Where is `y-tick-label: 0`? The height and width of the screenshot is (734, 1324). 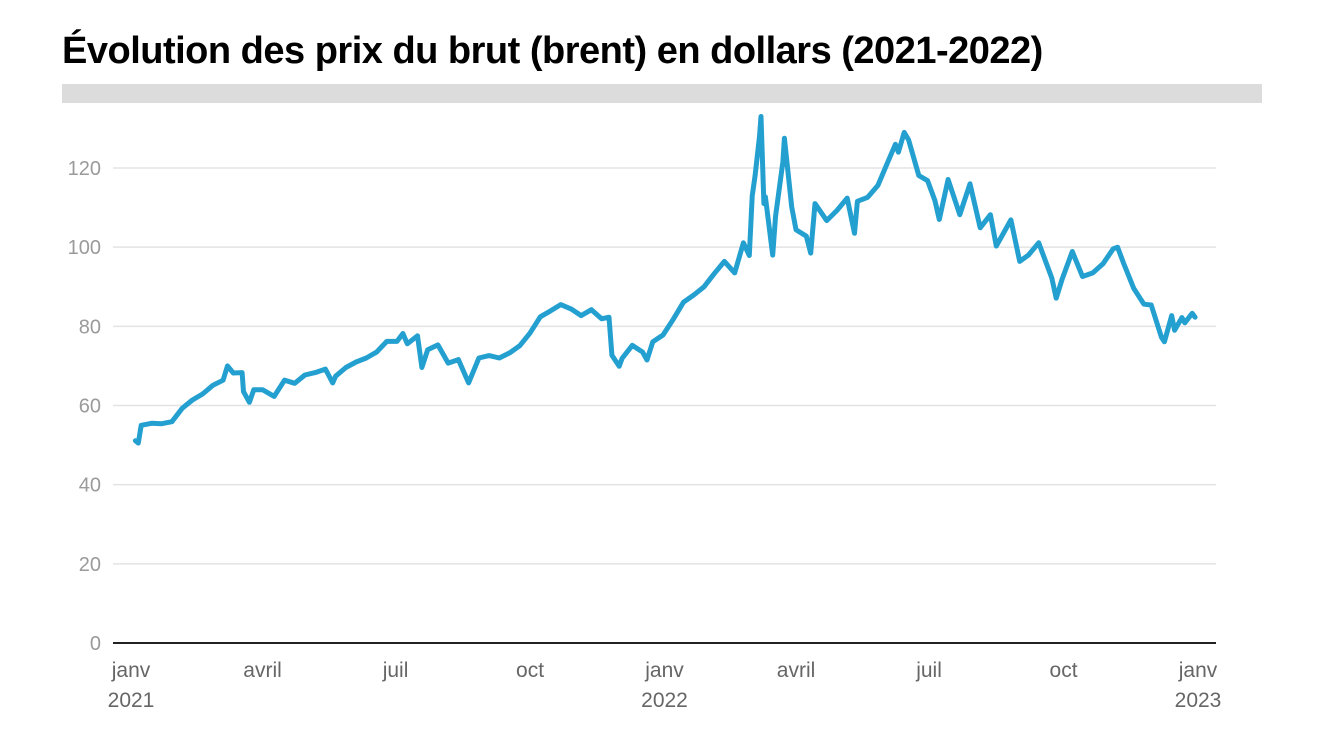 y-tick-label: 0 is located at coordinates (95, 644).